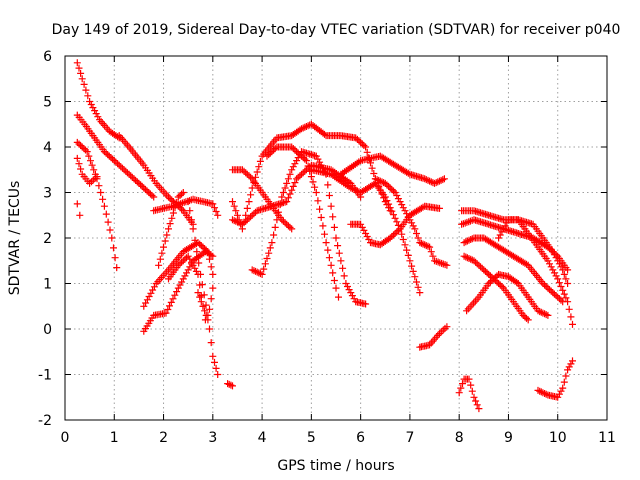 Image resolution: width=640 pixels, height=480 pixels. I want to click on y-tick-label: 3, so click(47, 194).